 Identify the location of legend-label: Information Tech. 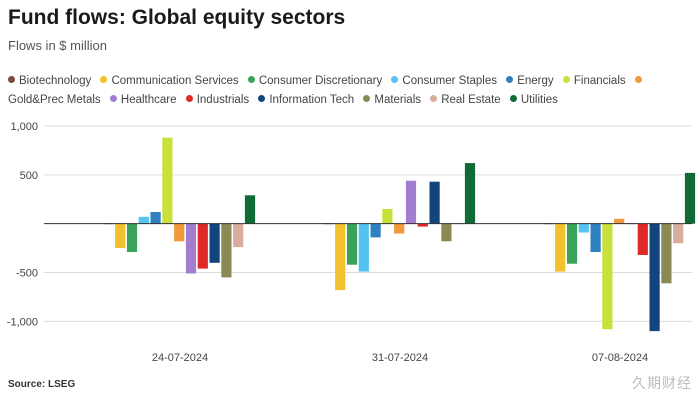
(312, 100).